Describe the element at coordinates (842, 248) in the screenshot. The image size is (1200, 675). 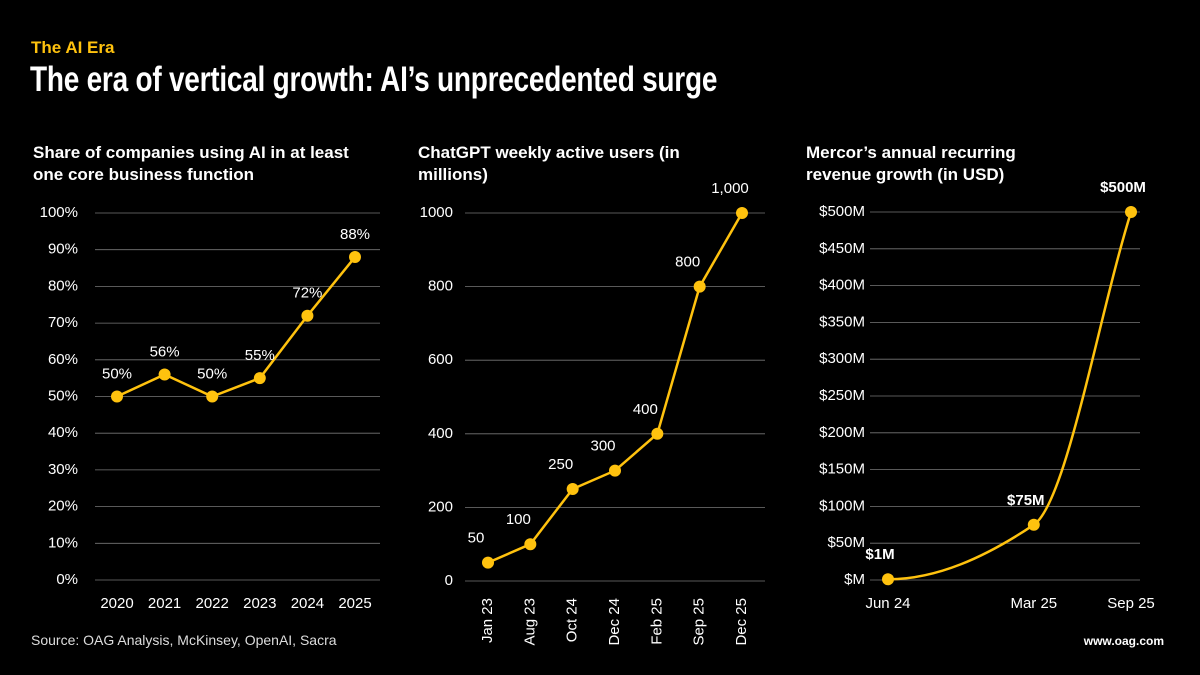
I see `y-tick-label: $450M` at that location.